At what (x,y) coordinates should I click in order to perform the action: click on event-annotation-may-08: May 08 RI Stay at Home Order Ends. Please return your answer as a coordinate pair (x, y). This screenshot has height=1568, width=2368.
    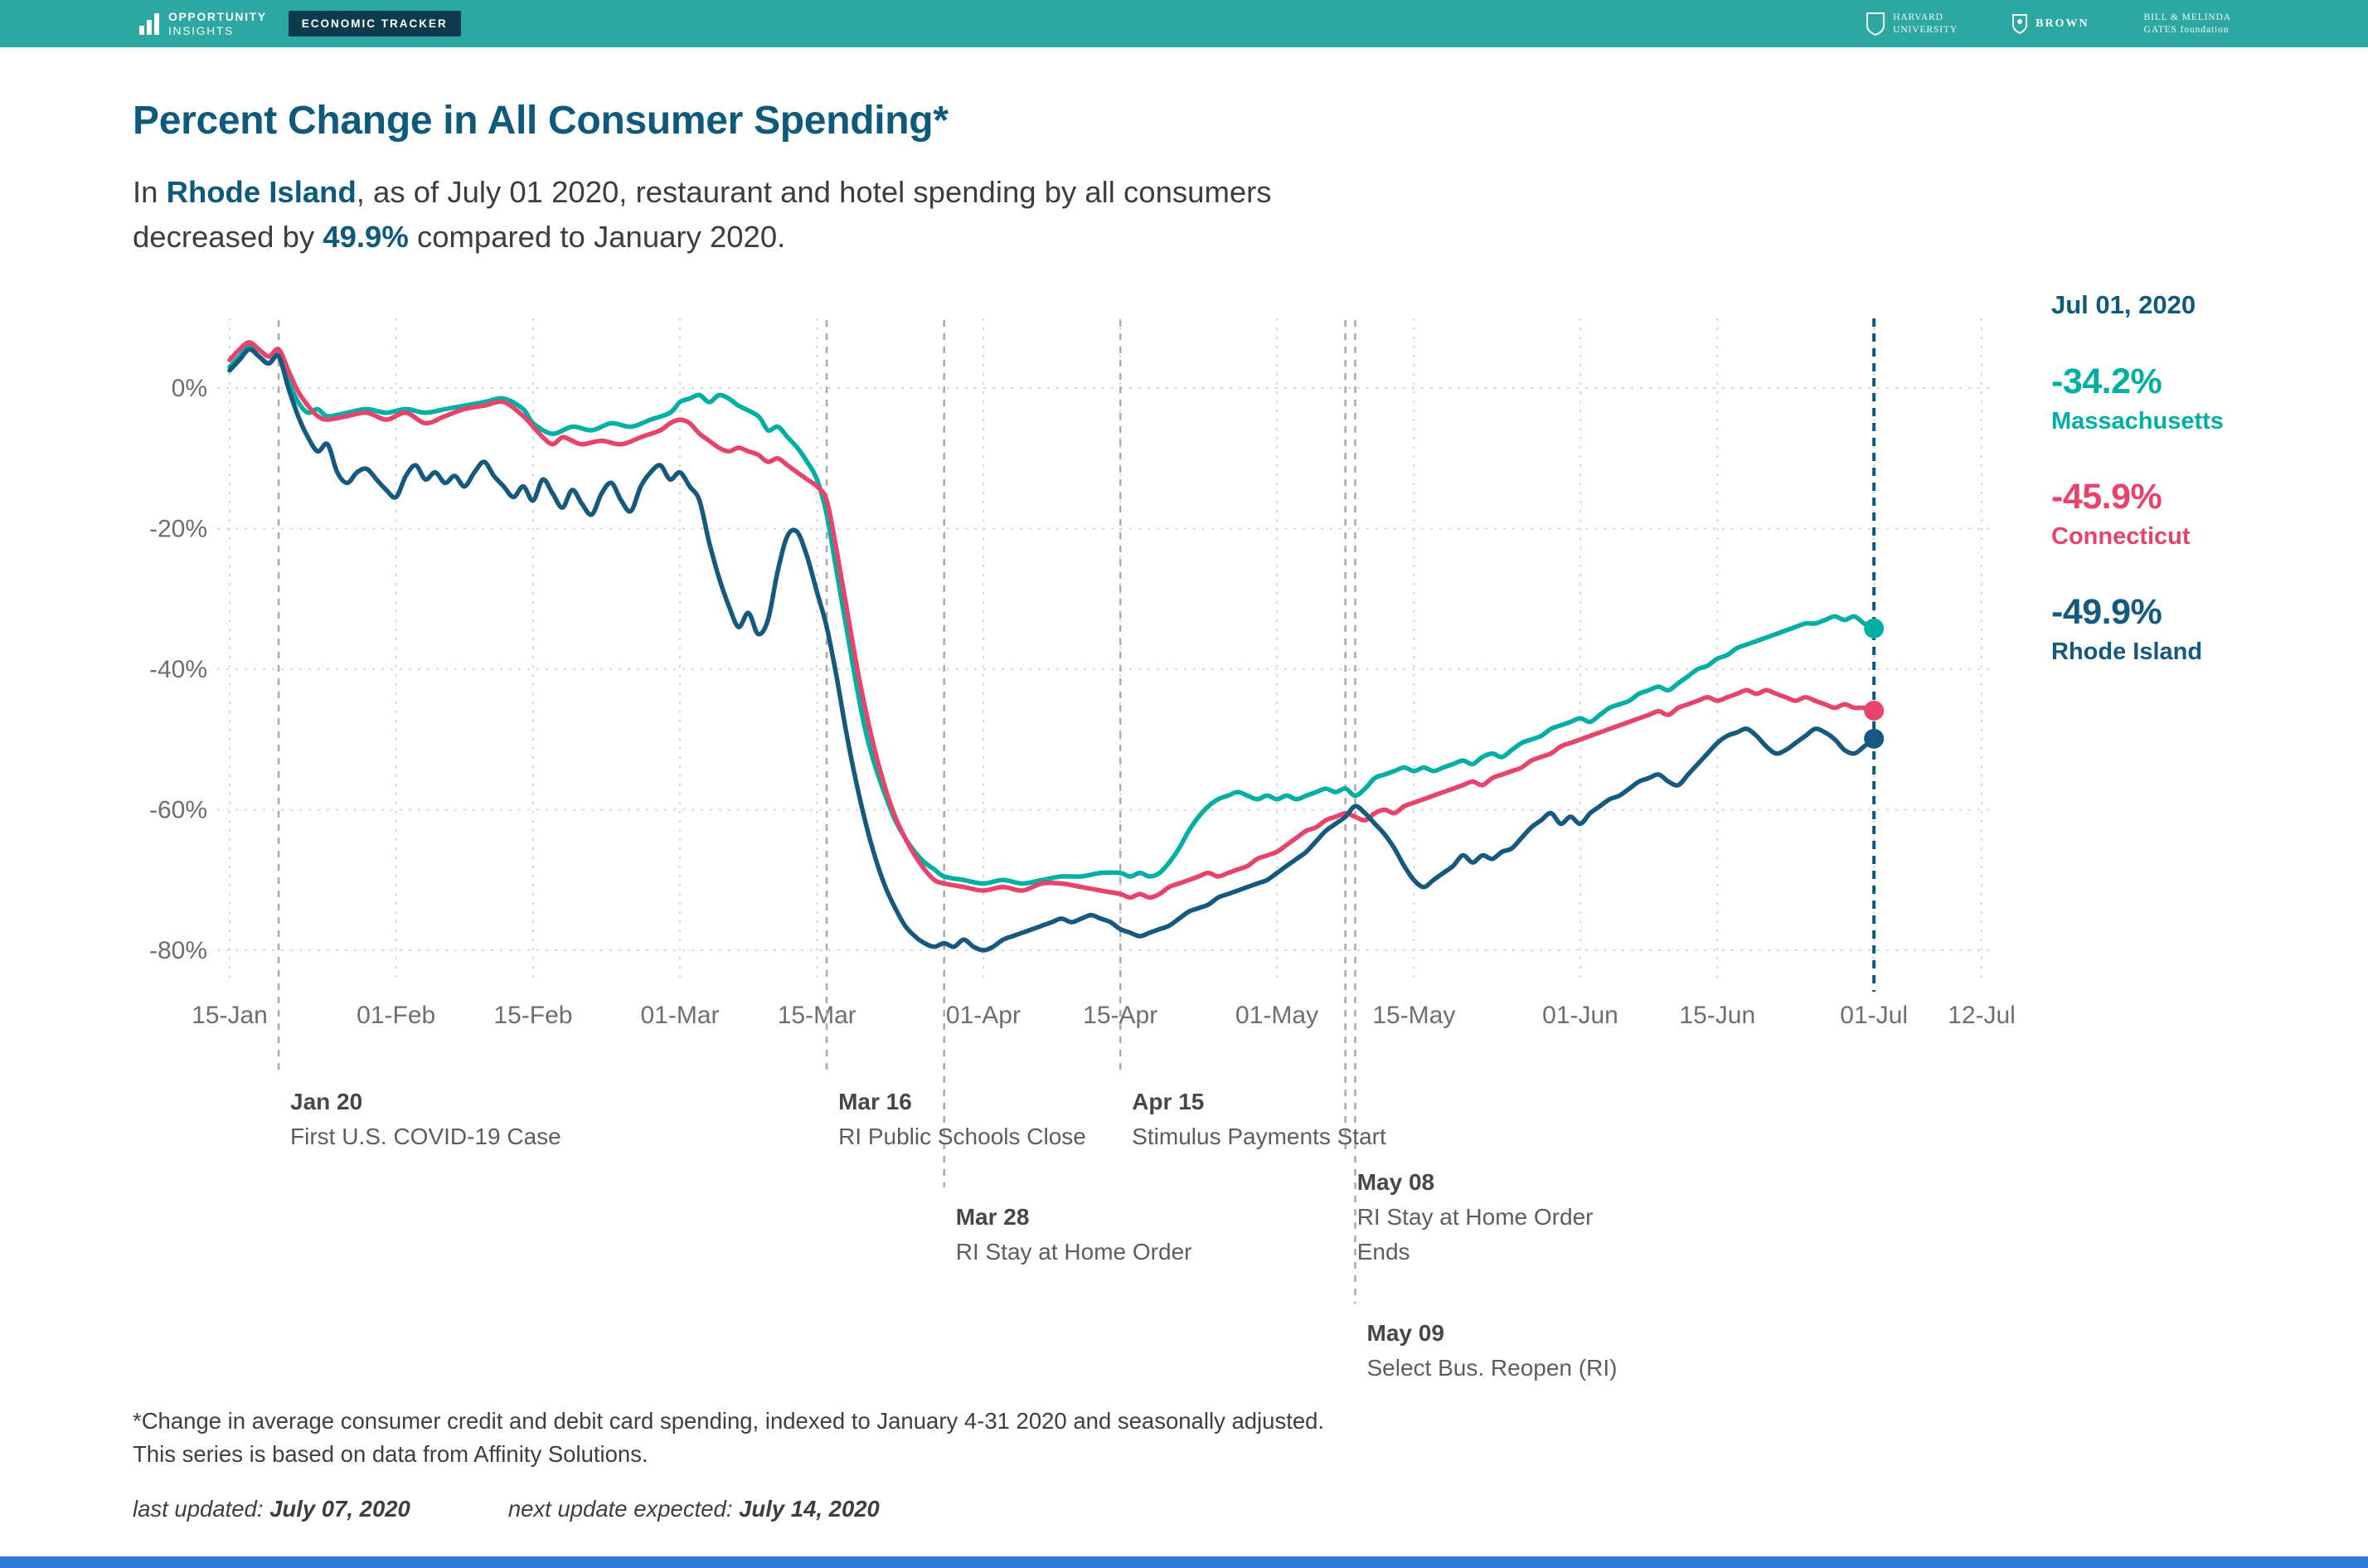
    Looking at the image, I should click on (1482, 1217).